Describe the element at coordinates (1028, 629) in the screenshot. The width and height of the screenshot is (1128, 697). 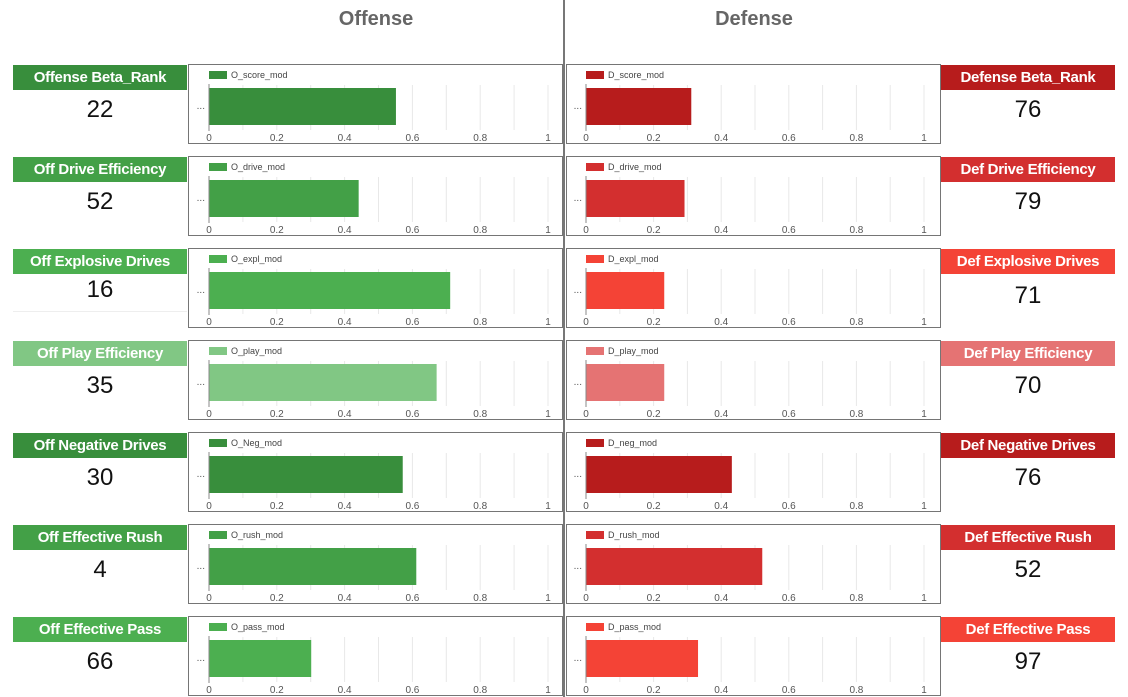
I see `defense-metric-label: Def Effective Pass` at that location.